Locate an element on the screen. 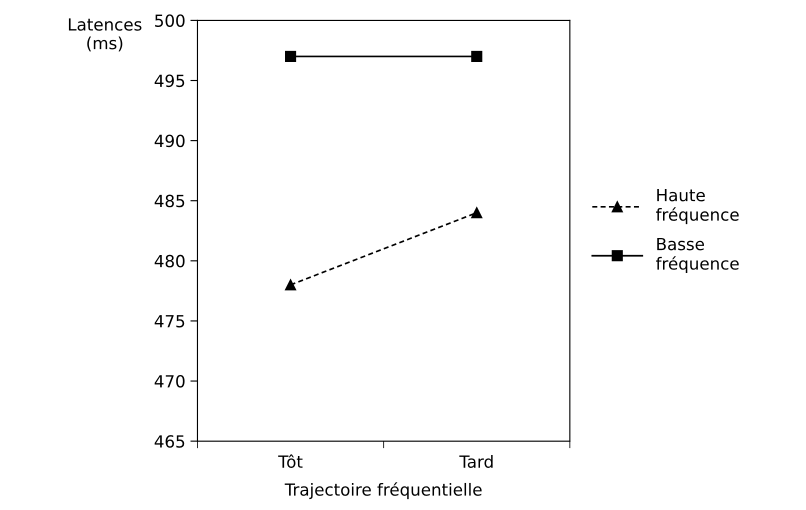 Image resolution: width=806 pixels, height=510 pixels. y-tick-label: 485 is located at coordinates (169, 201).